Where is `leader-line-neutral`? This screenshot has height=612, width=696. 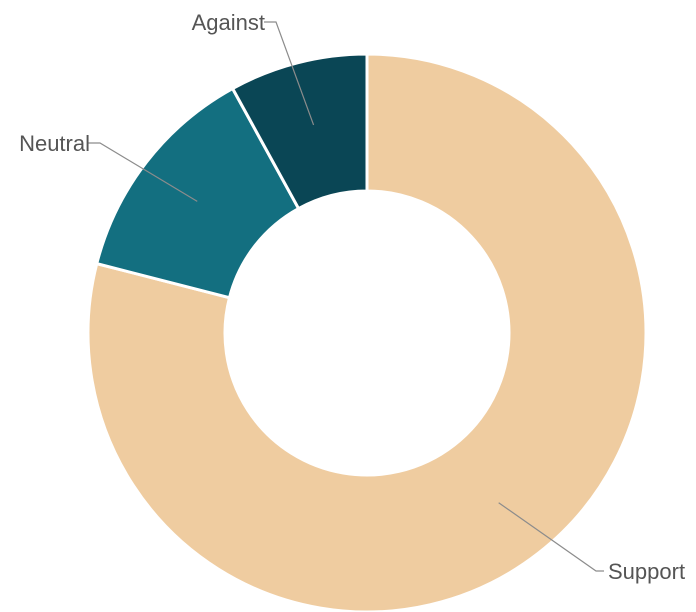
leader-line-neutral is located at coordinates (143, 172).